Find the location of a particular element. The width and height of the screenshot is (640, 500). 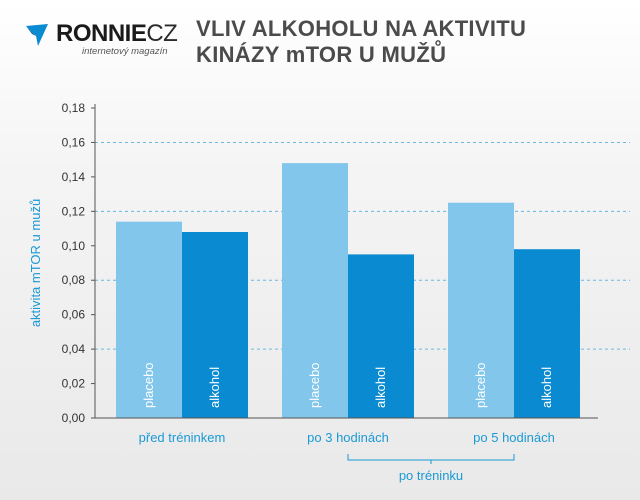

y-tick-label-4: 0,08 is located at coordinates (74, 280).